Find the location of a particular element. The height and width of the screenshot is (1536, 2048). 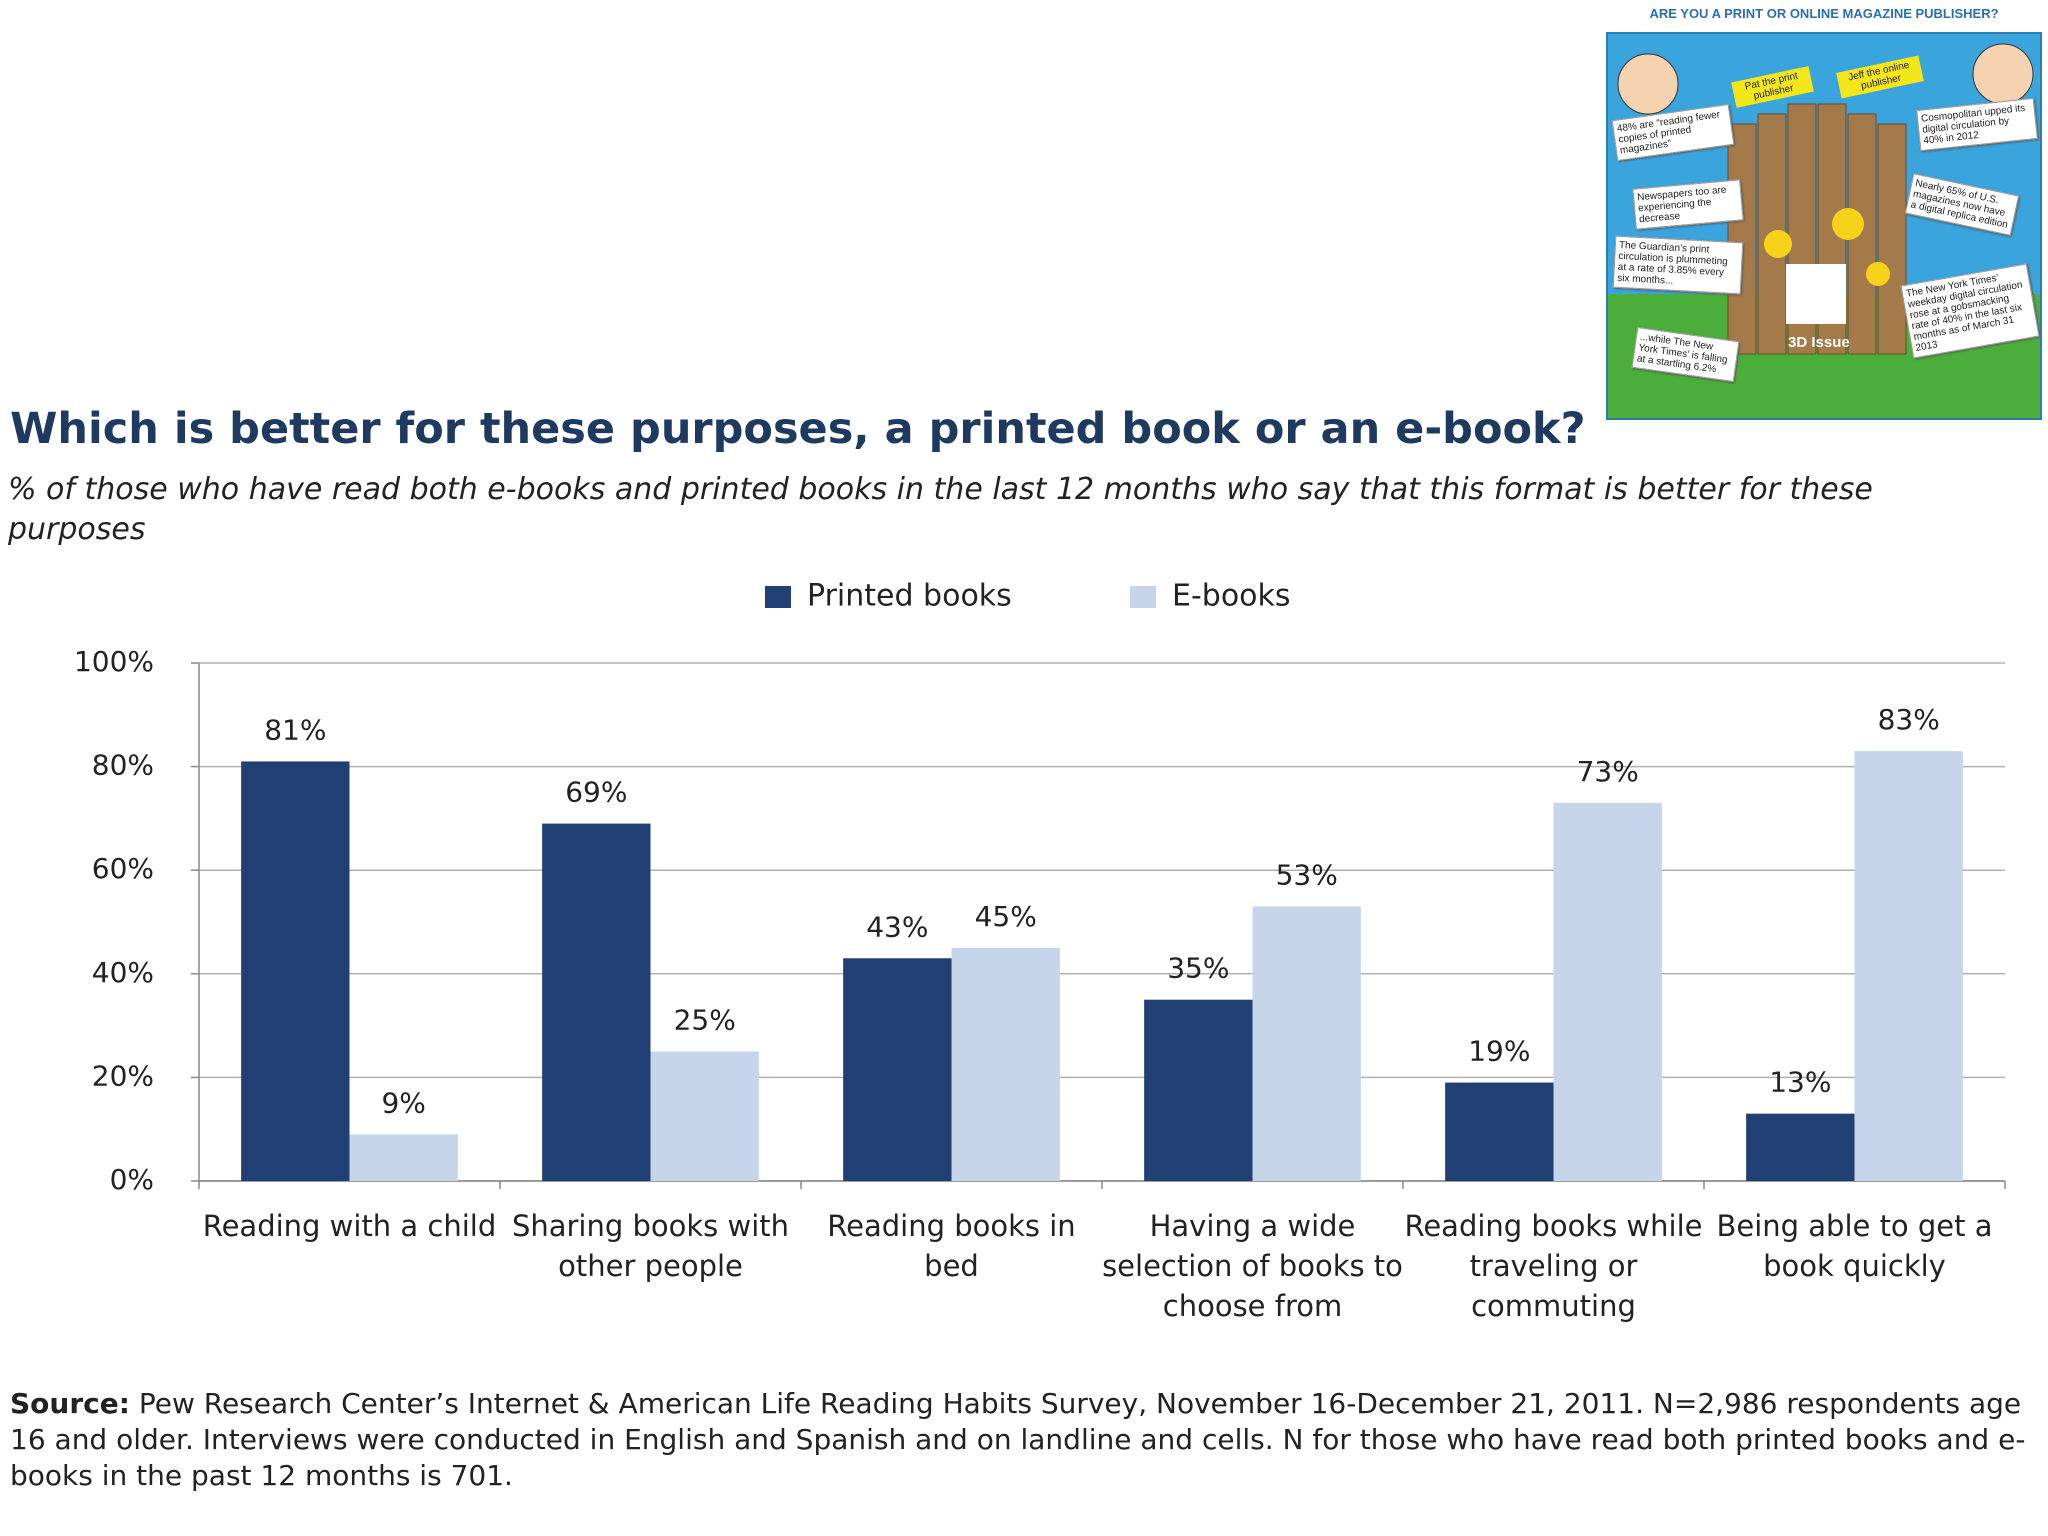

fence is located at coordinates (1817, 229).